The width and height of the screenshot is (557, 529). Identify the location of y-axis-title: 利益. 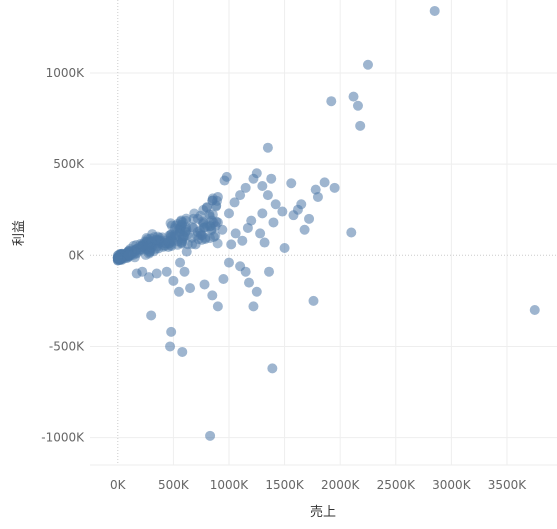
(19, 233).